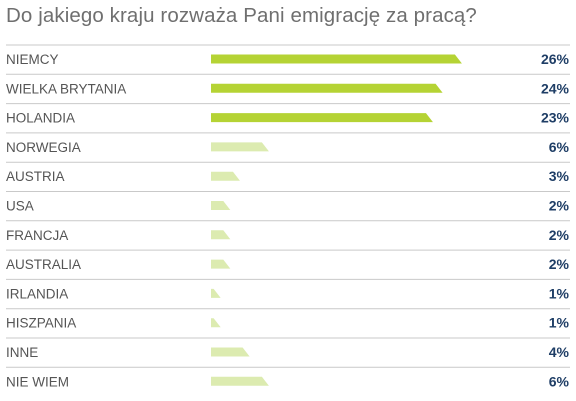 The height and width of the screenshot is (401, 576). What do you see at coordinates (35, 176) in the screenshot?
I see `category-label: AUSTRIA` at bounding box center [35, 176].